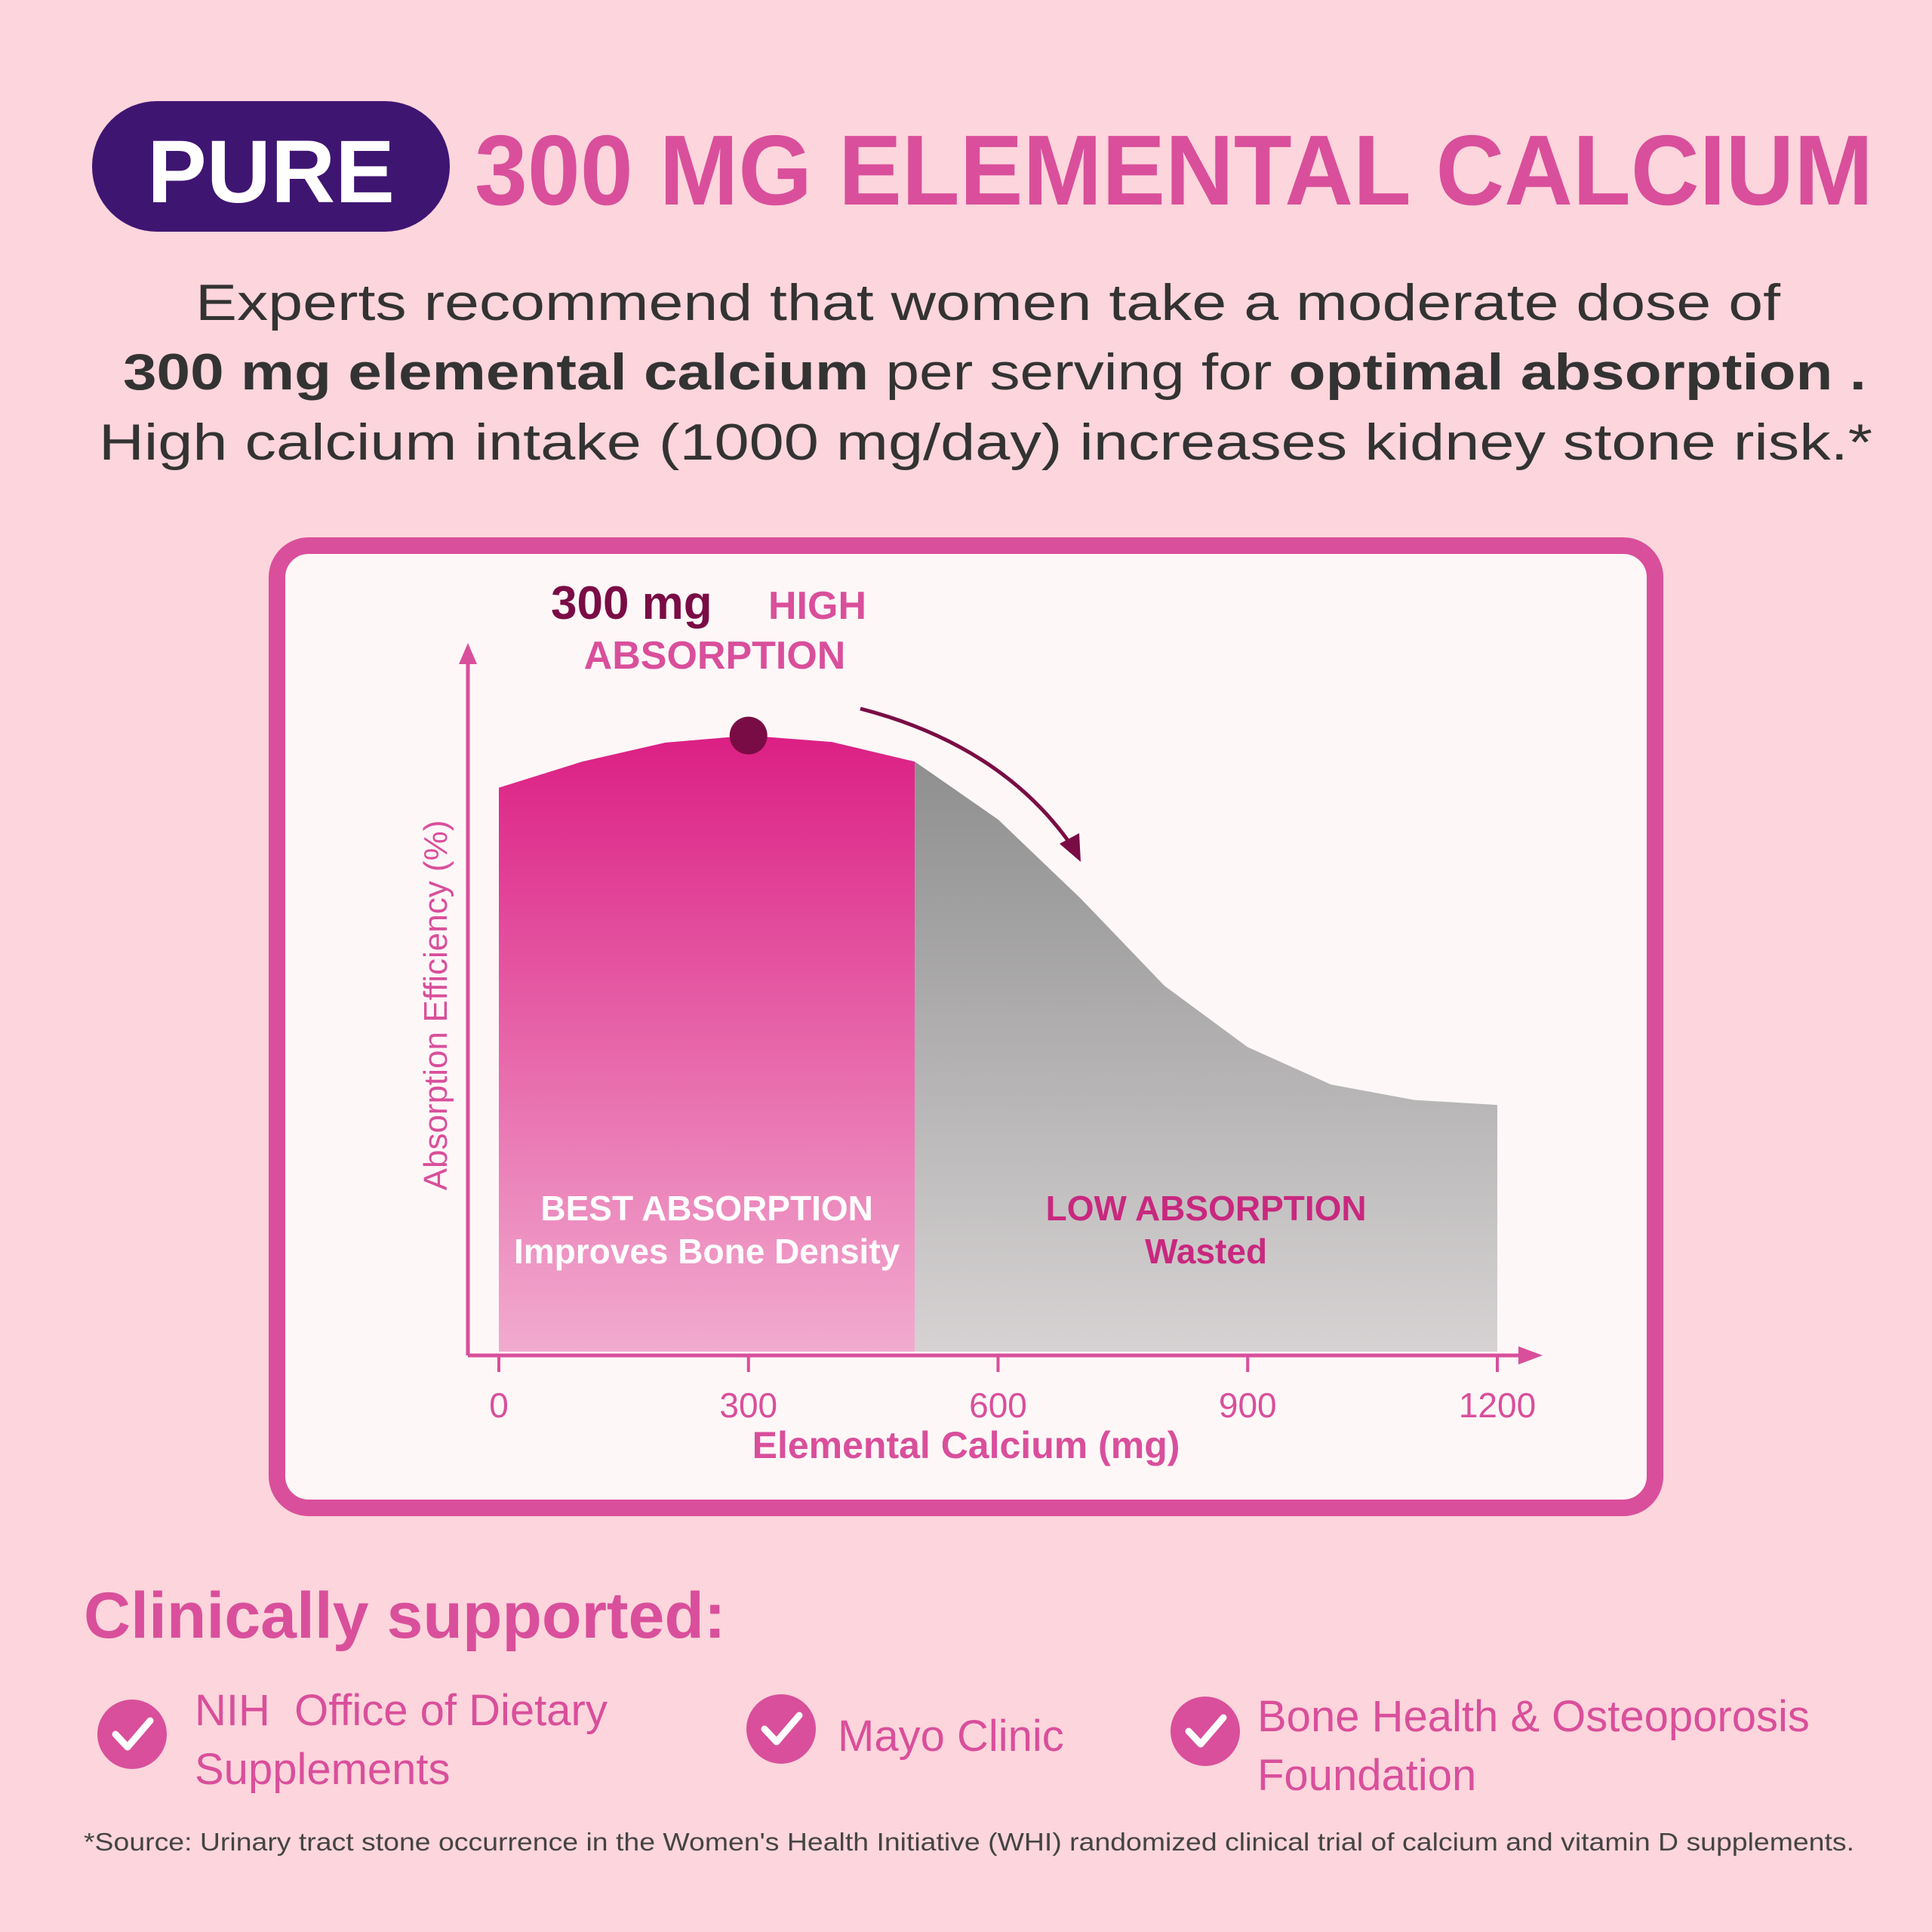 Image resolution: width=1932 pixels, height=1932 pixels. What do you see at coordinates (1497, 1405) in the screenshot?
I see `x-tick-label: 1200` at bounding box center [1497, 1405].